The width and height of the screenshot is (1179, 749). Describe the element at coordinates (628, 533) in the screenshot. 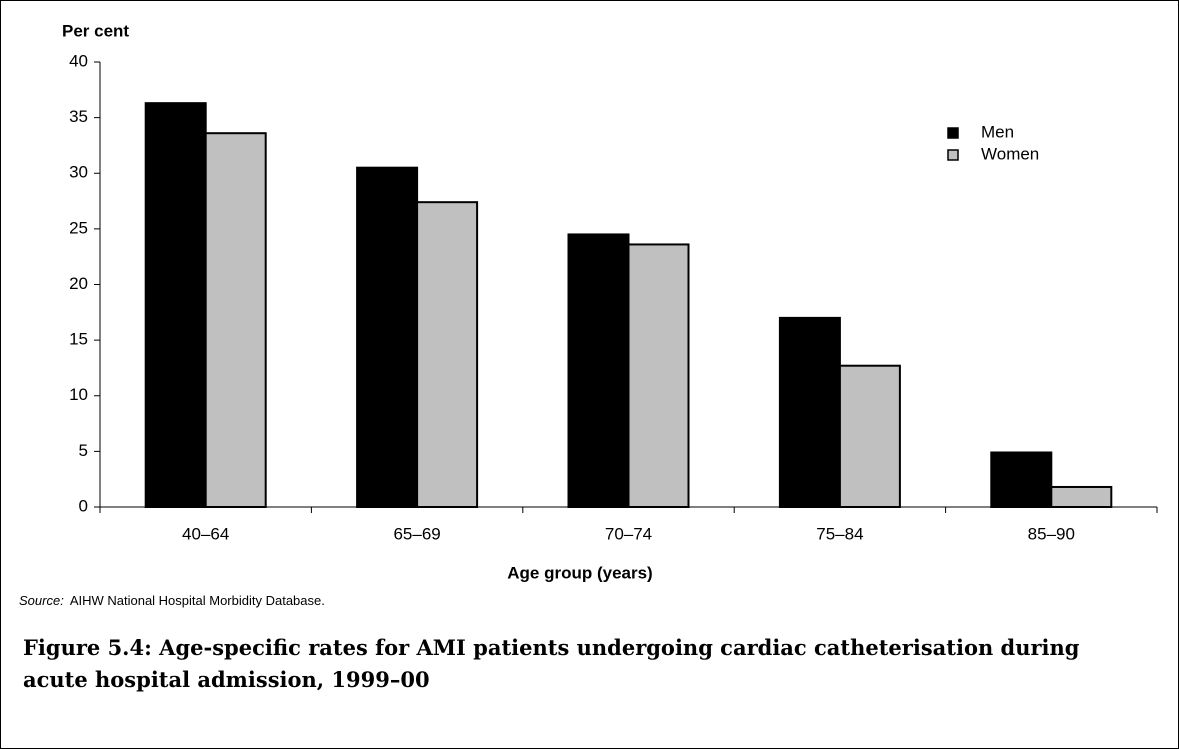

I see `x-tick-label: 70–74` at that location.